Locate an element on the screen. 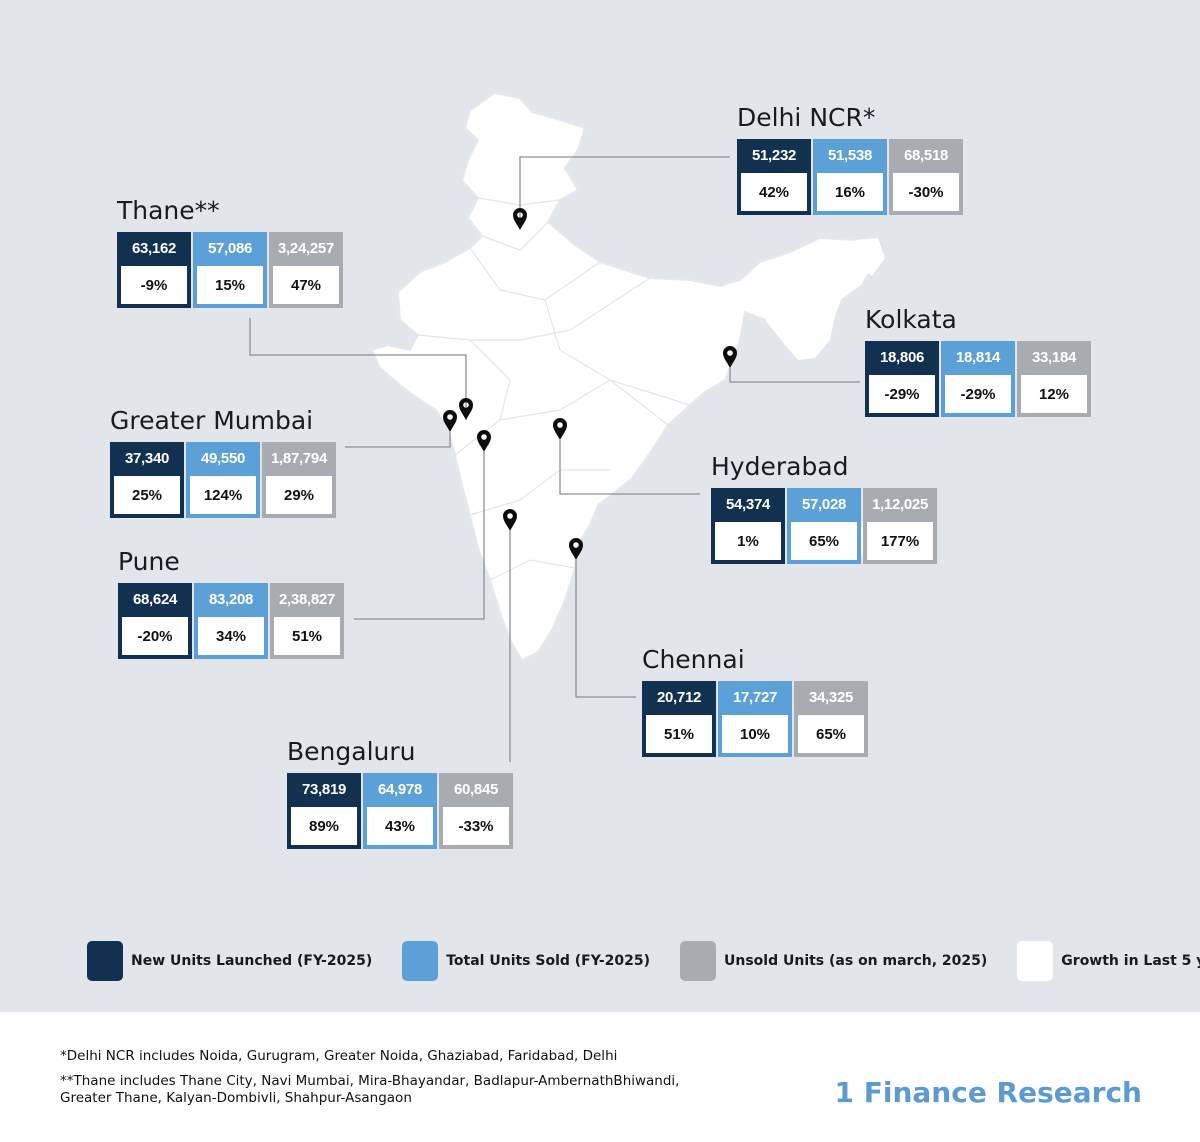  units-sold-value: 57,028 is located at coordinates (824, 504).